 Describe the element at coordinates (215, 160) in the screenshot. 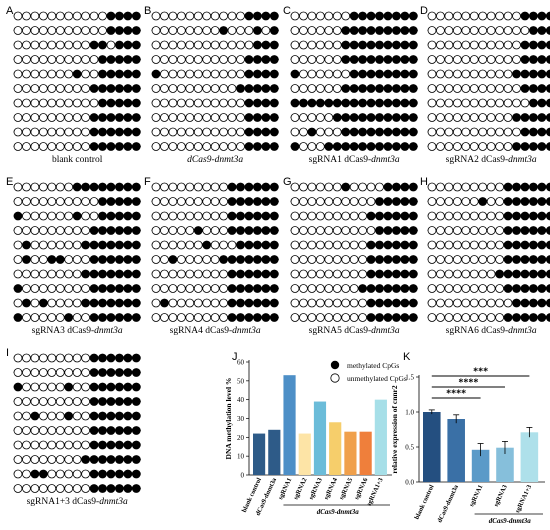

I see `panel-caption: dCas9-dnmt3a` at that location.